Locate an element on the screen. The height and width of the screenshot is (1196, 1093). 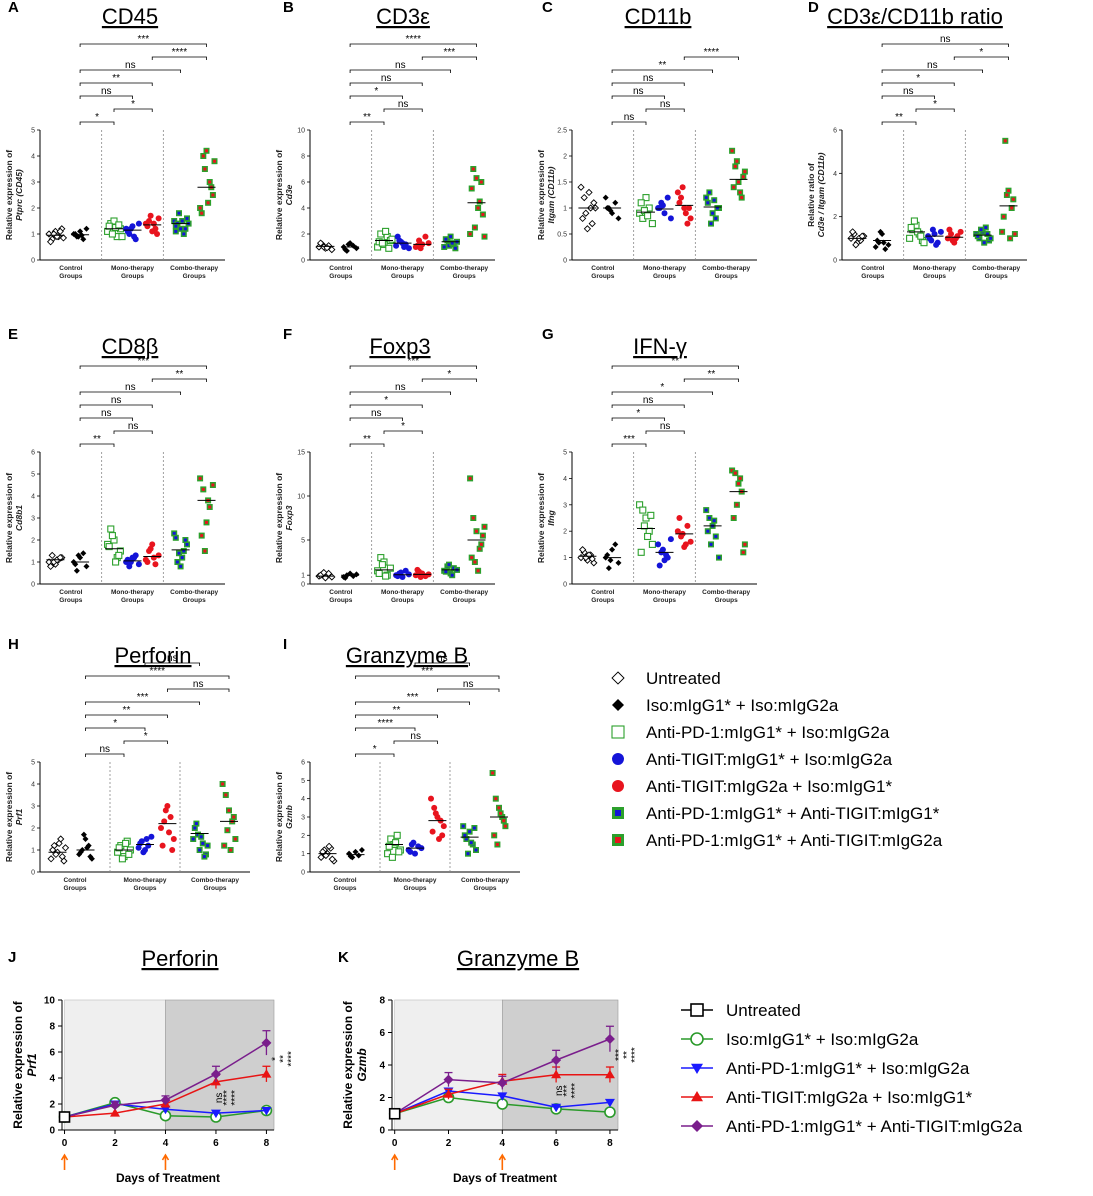
y-tick-label: 8 is located at coordinates (52, 1027).